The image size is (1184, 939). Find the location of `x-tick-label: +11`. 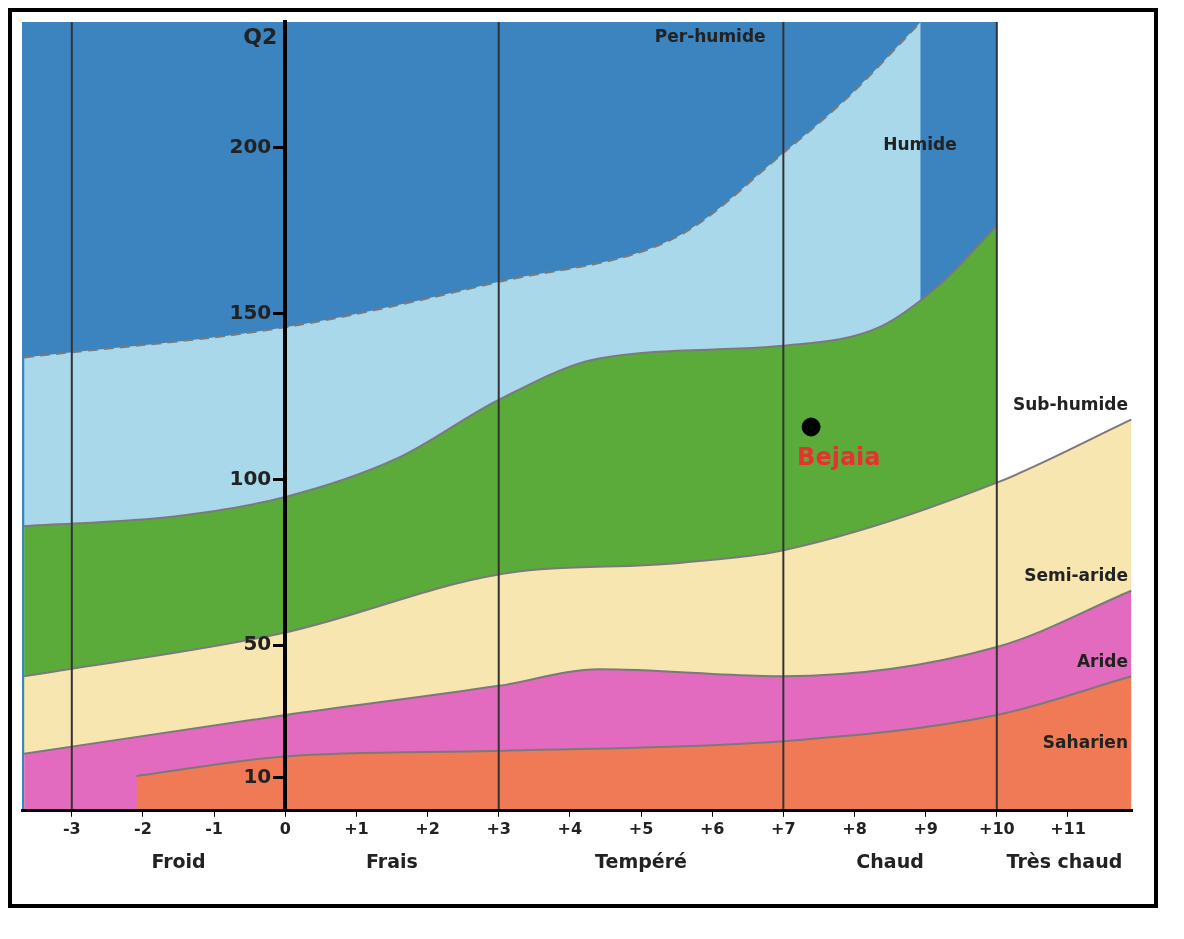

x-tick-label: +11 is located at coordinates (1068, 828).